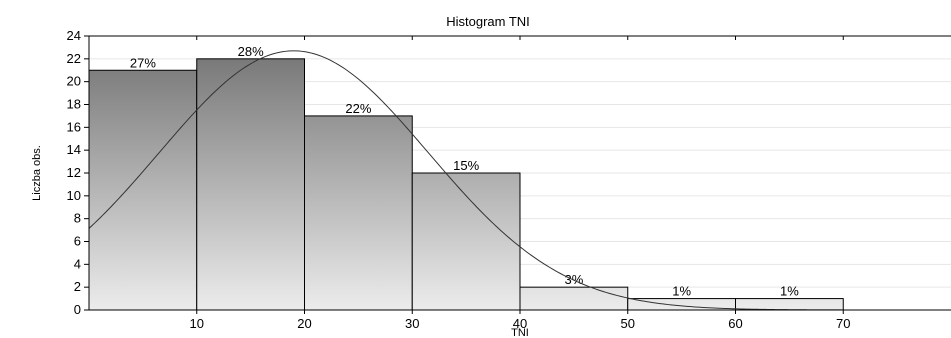  Describe the element at coordinates (143, 62) in the screenshot. I see `bar-percent-label: 27%` at that location.